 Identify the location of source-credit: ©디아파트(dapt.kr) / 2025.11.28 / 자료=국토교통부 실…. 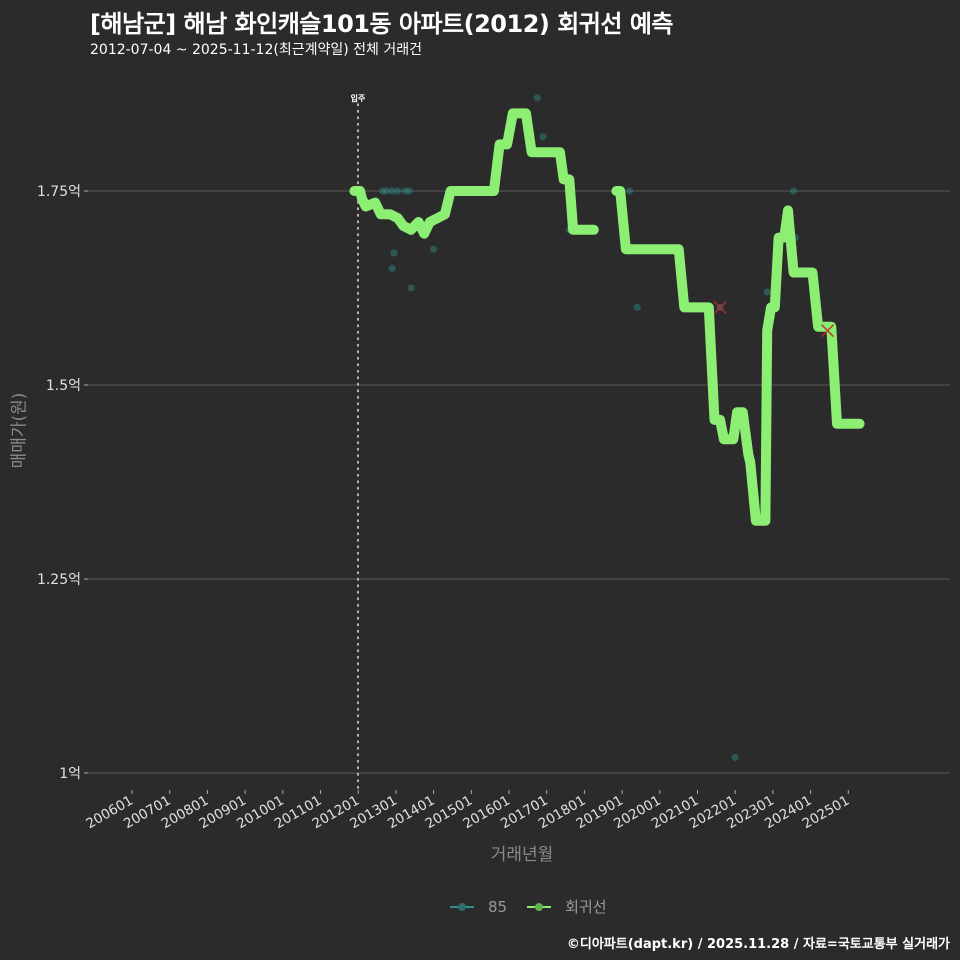
(758, 944).